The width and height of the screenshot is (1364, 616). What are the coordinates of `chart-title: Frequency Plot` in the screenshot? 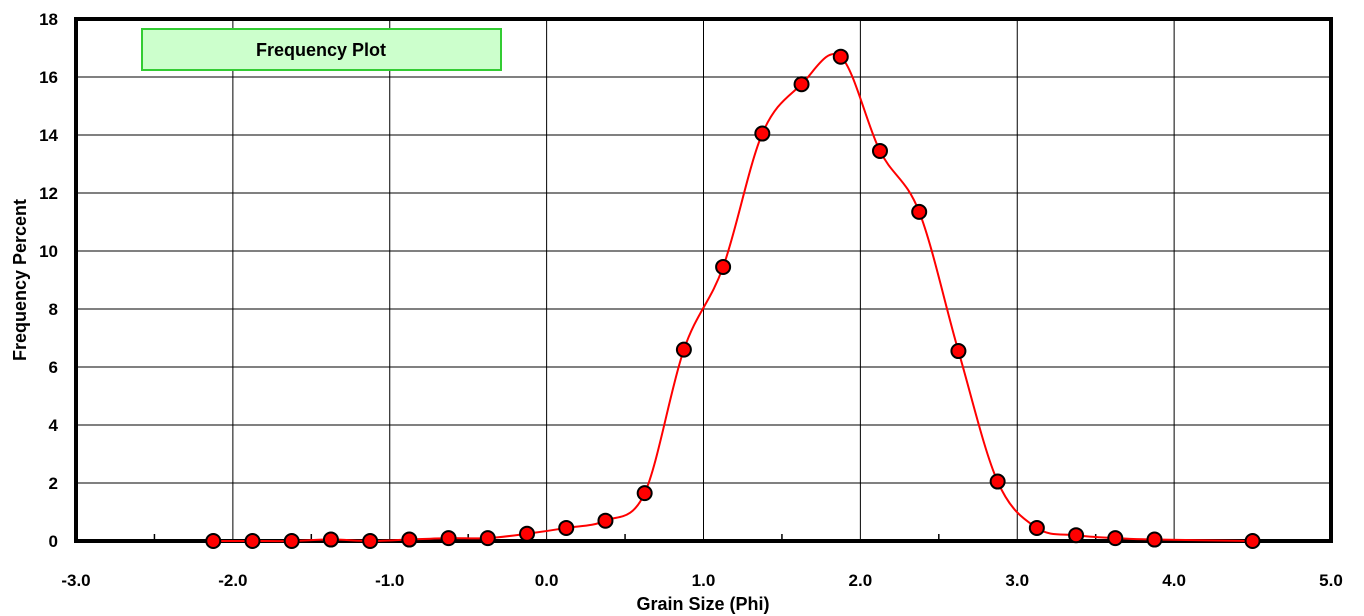 It's located at (321, 50).